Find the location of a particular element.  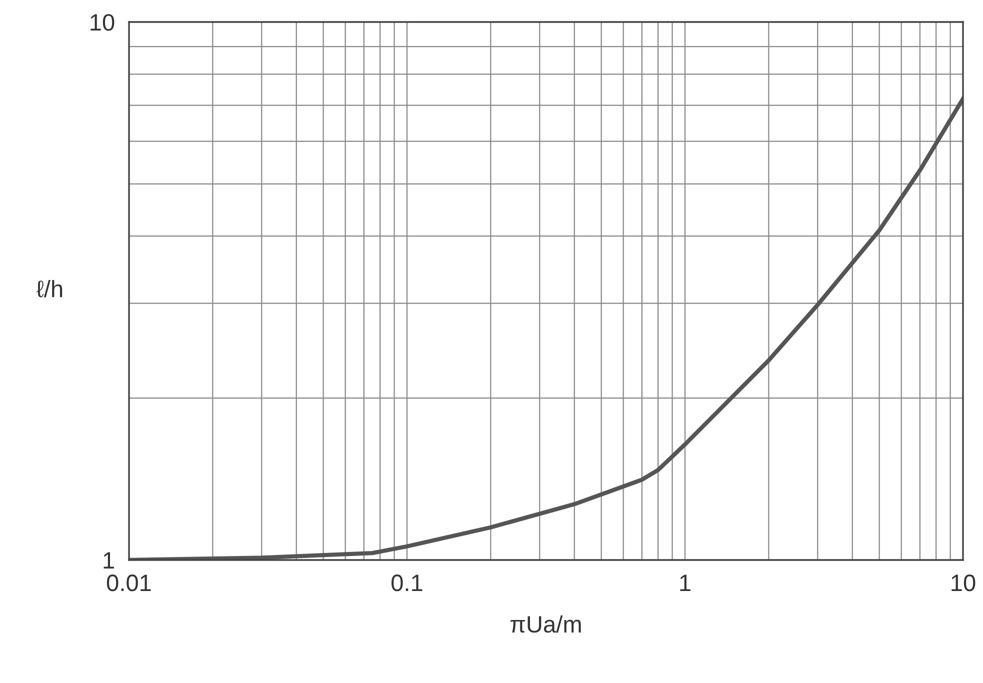

x-tick-label: 0.1 is located at coordinates (407, 583).